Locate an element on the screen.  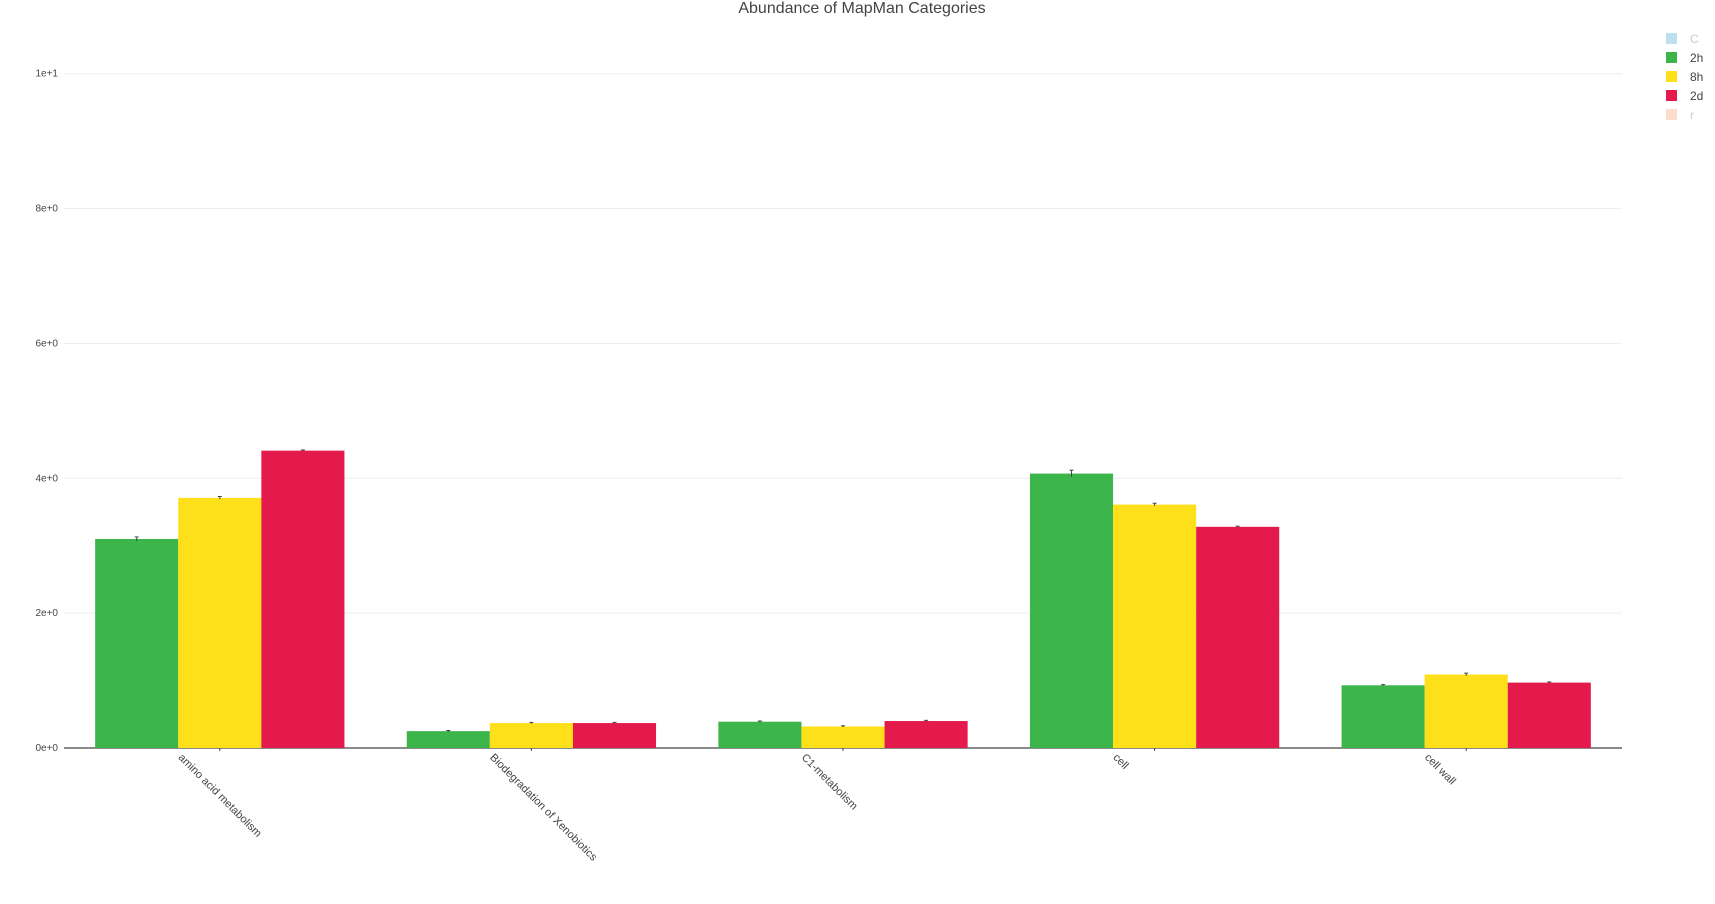
y-tick-label: 4e+0 is located at coordinates (46, 478).